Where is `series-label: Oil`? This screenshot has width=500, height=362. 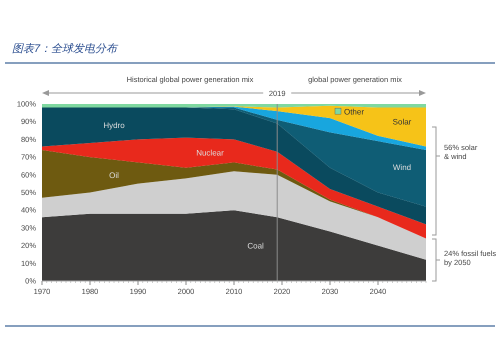
series-label: Oil is located at coordinates (114, 175).